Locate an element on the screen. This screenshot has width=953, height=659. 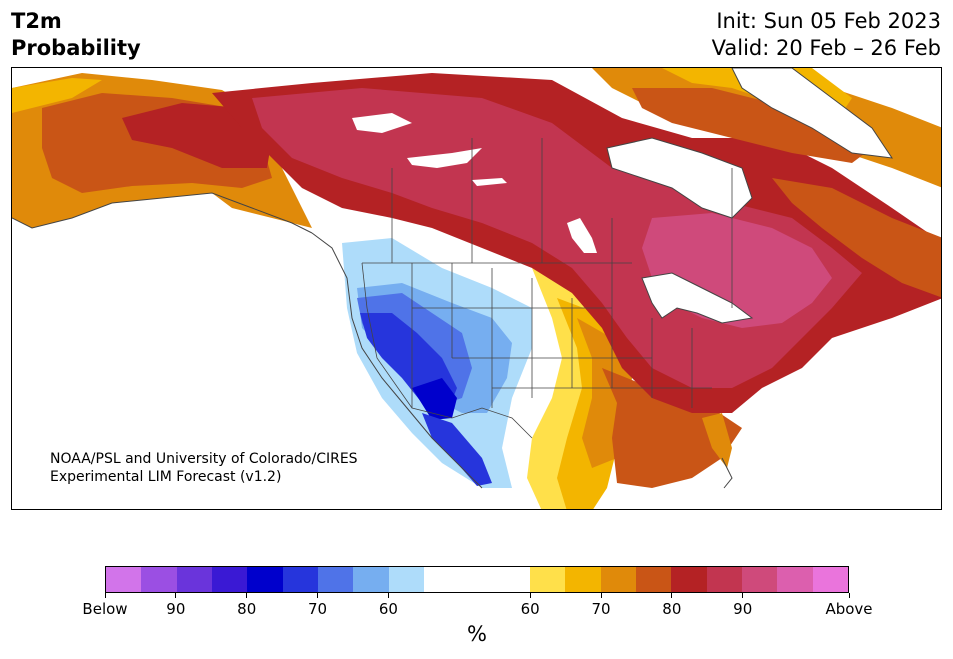
title-line-type: Probability is located at coordinates (76, 48).